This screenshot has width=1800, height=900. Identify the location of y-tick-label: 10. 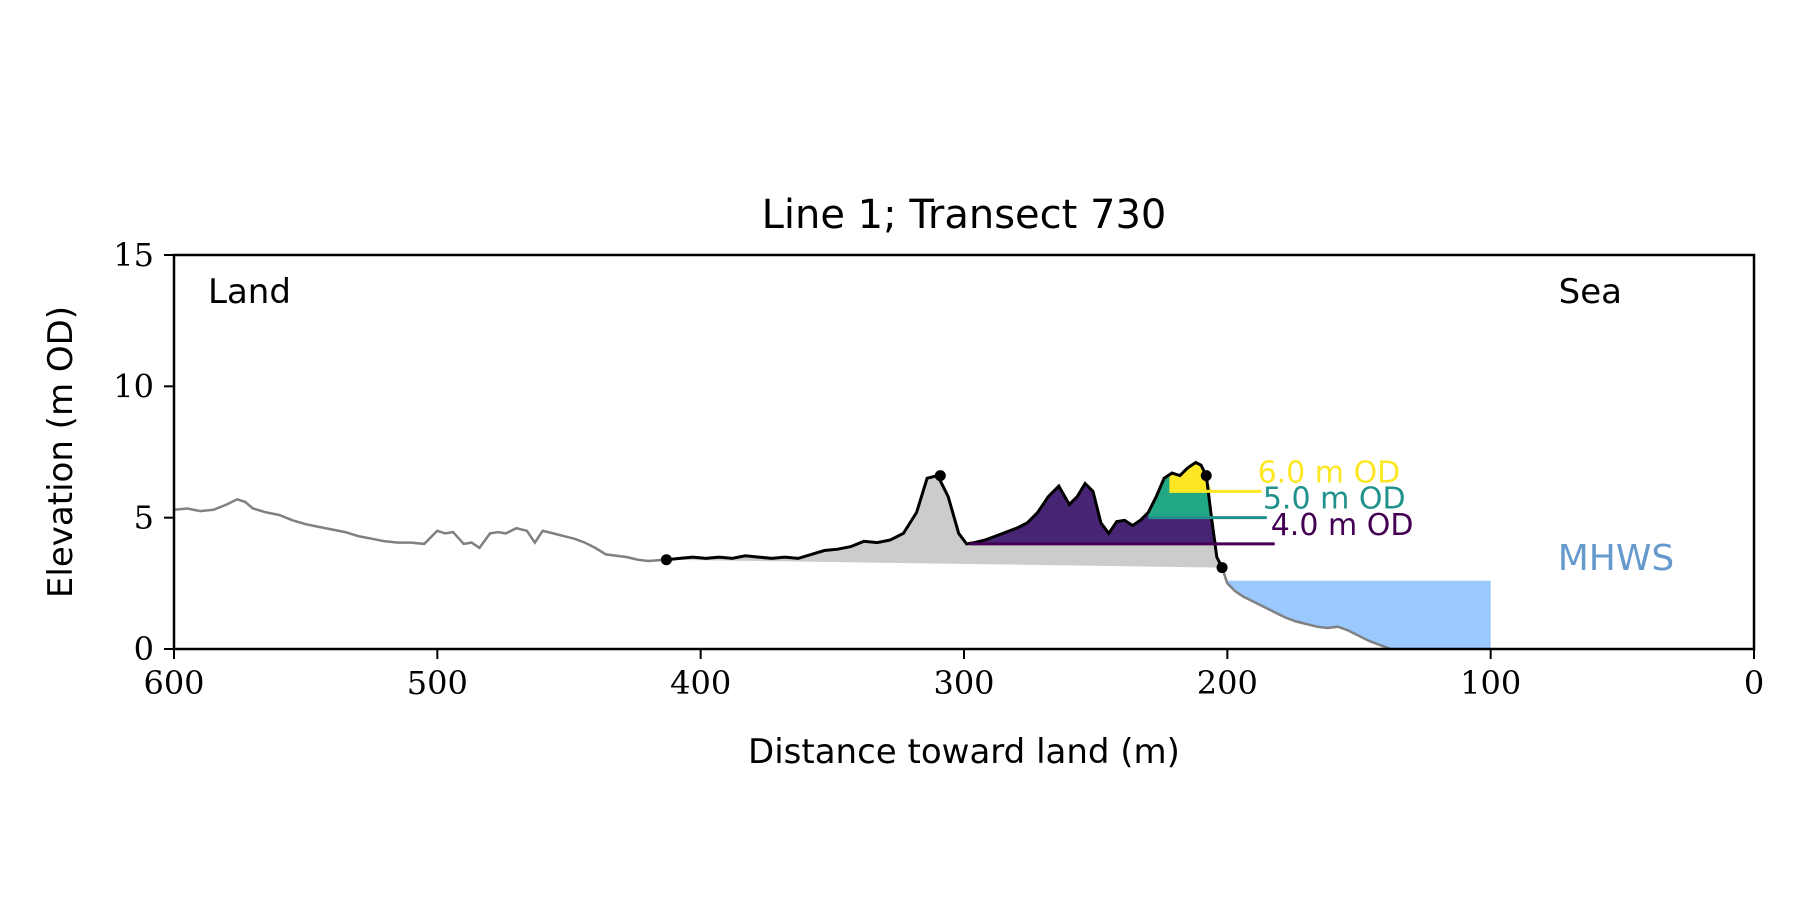
(133, 386).